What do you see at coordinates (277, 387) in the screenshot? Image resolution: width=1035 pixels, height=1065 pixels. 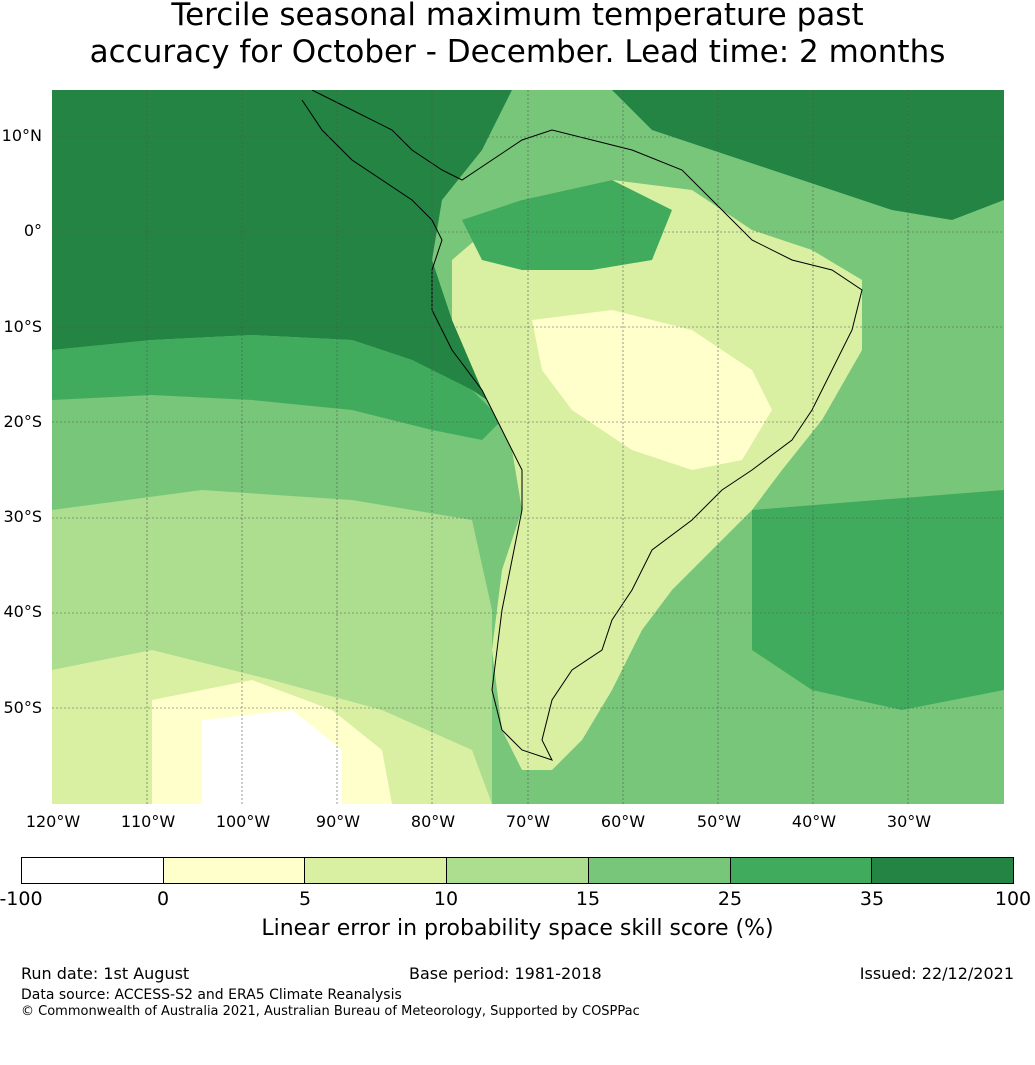 I see `region-pacific-band` at bounding box center [277, 387].